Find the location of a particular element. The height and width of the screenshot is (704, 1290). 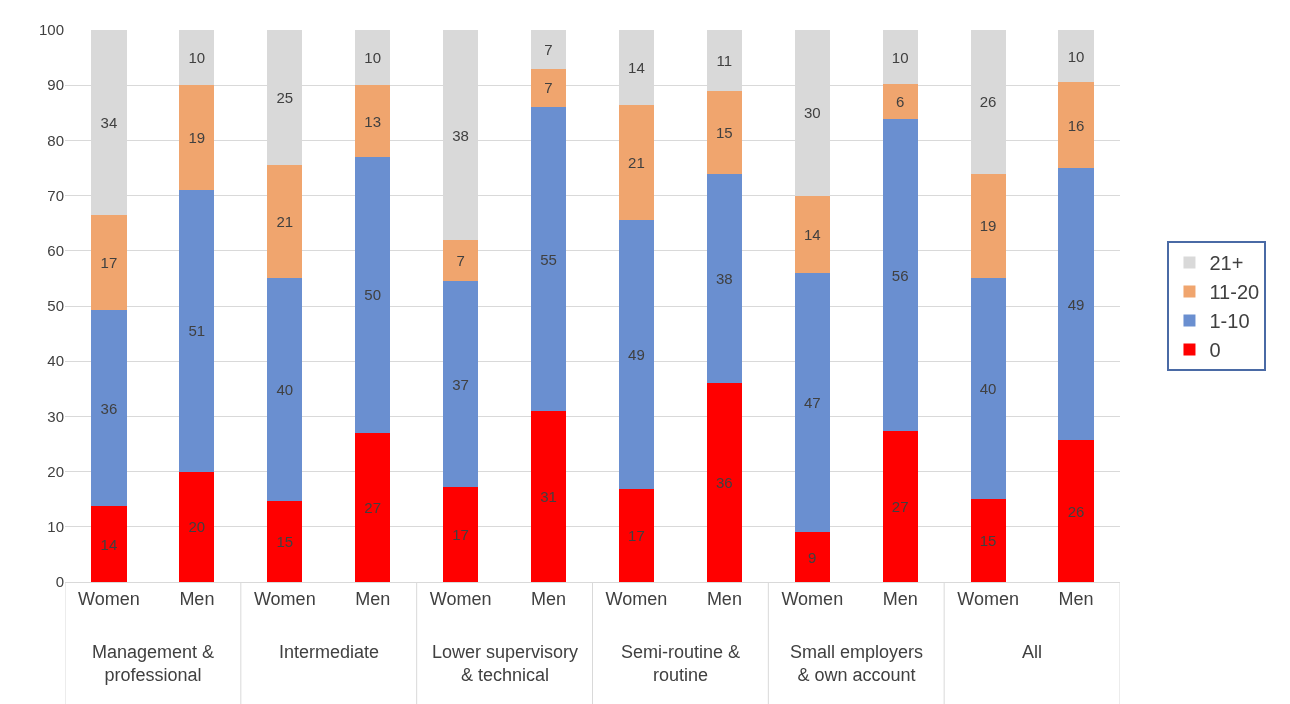

y-tick-label: 70 is located at coordinates (55, 195).